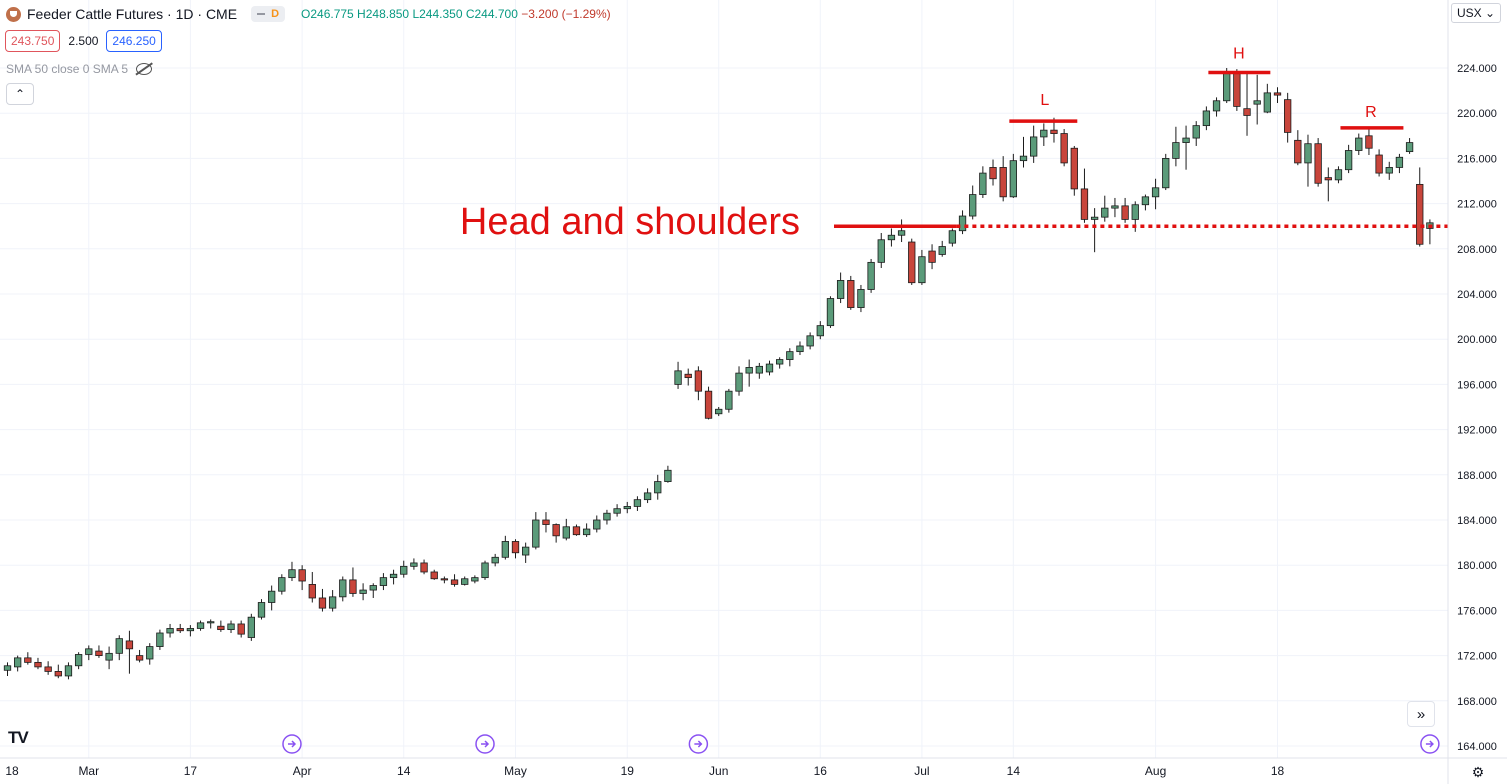  What do you see at coordinates (268, 14) in the screenshot?
I see `market-status-pill: D` at bounding box center [268, 14].